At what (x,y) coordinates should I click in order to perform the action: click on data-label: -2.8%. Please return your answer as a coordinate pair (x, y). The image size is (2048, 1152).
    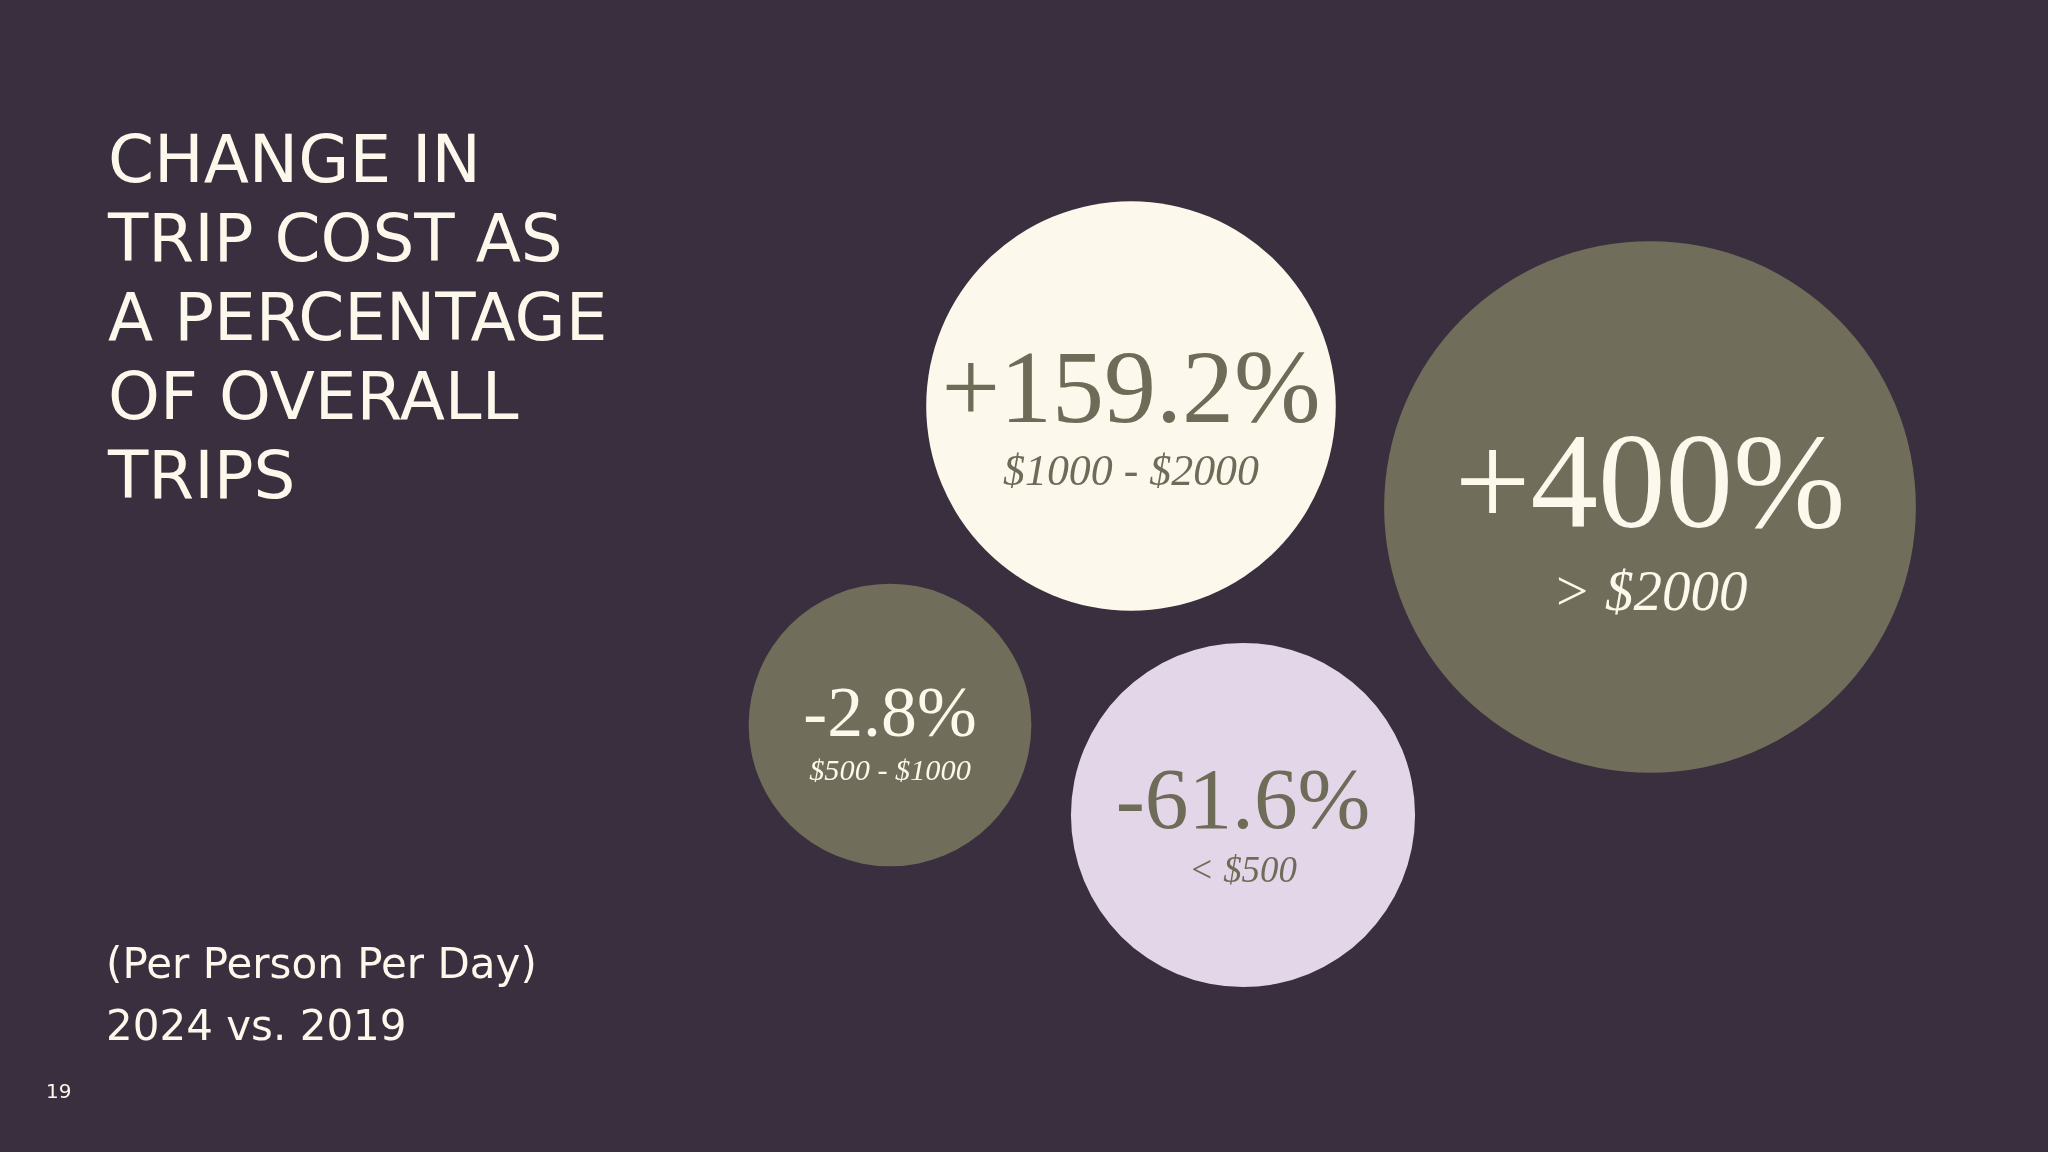
    Looking at the image, I should click on (890, 711).